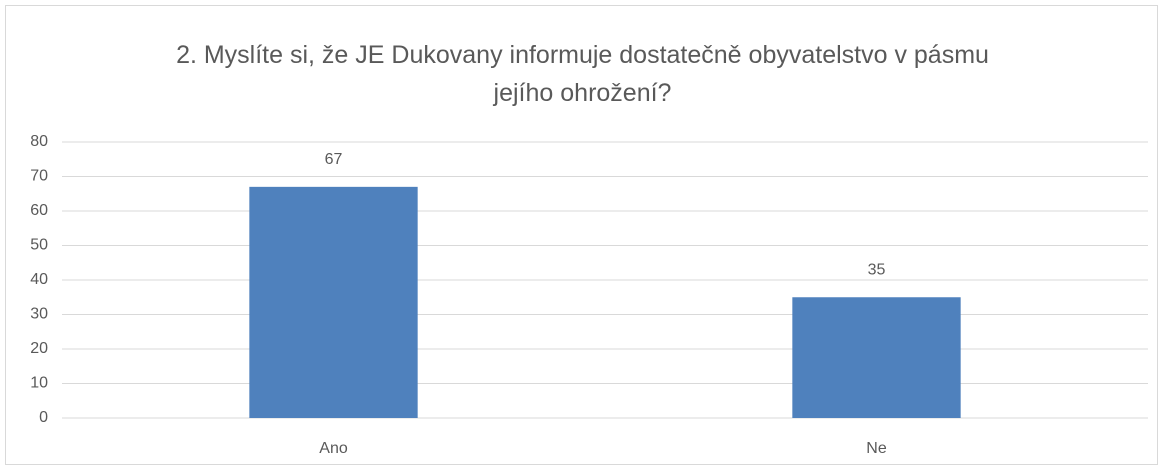 This screenshot has width=1165, height=472. What do you see at coordinates (877, 269) in the screenshot?
I see `data-label: 35` at bounding box center [877, 269].